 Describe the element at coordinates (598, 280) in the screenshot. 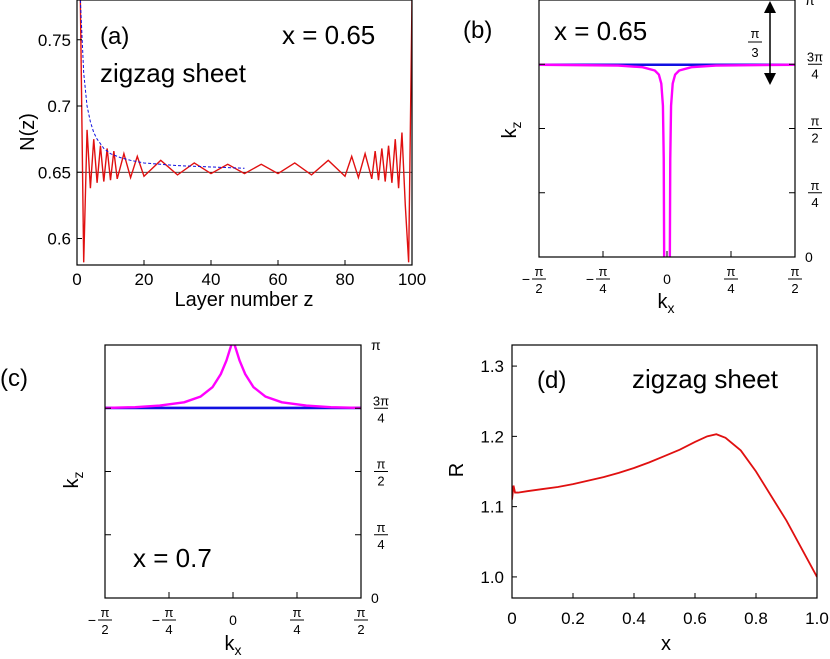

I see `panel-b-xtick-label: π 4−` at that location.